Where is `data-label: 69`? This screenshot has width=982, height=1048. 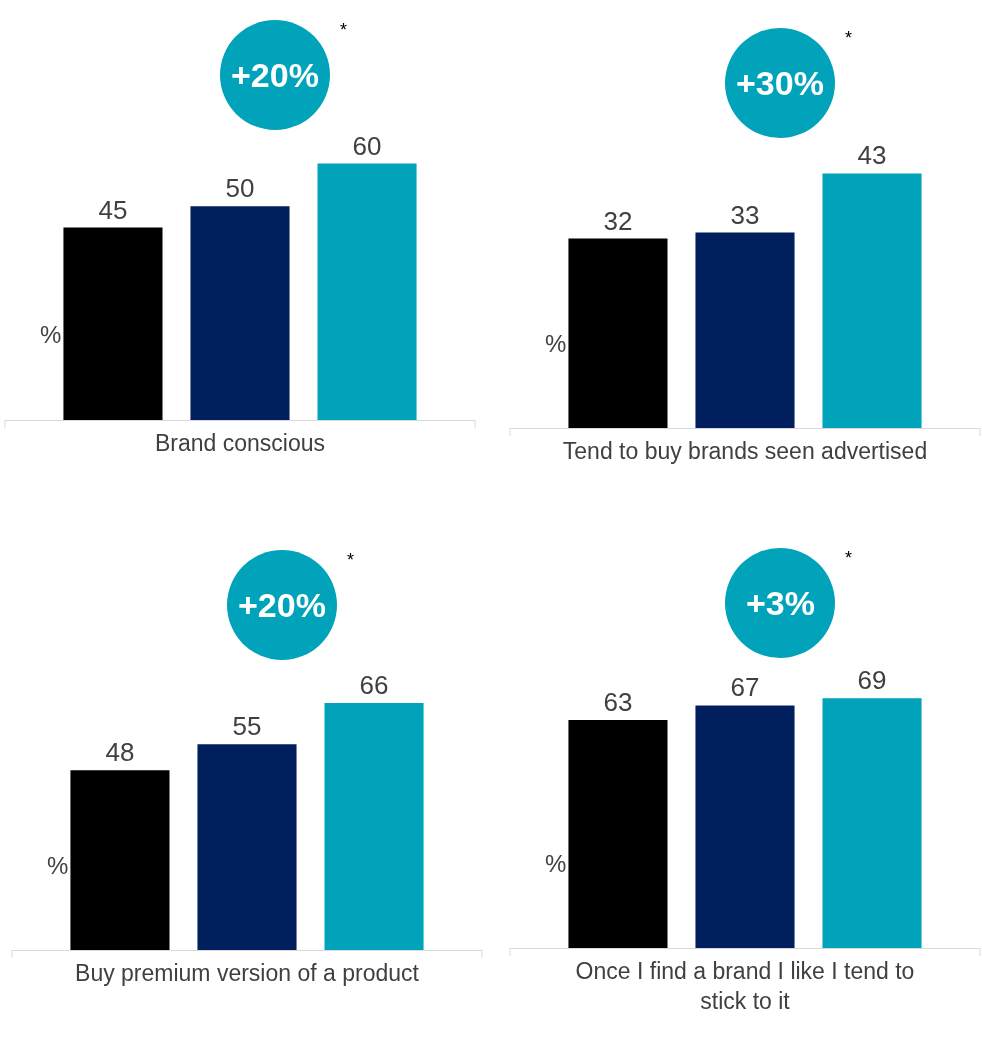
data-label: 69 is located at coordinates (872, 680).